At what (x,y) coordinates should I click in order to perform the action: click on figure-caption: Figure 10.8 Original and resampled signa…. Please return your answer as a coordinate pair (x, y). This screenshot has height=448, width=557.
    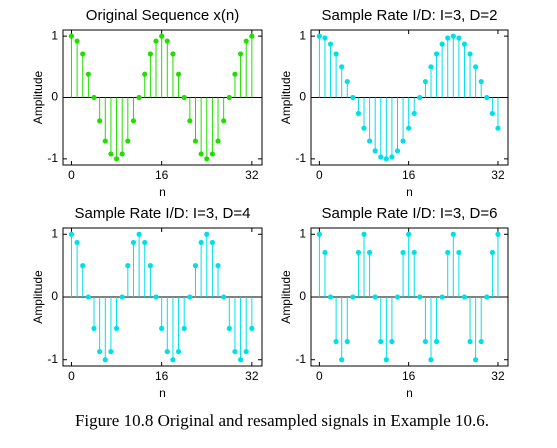
    Looking at the image, I should click on (282, 420).